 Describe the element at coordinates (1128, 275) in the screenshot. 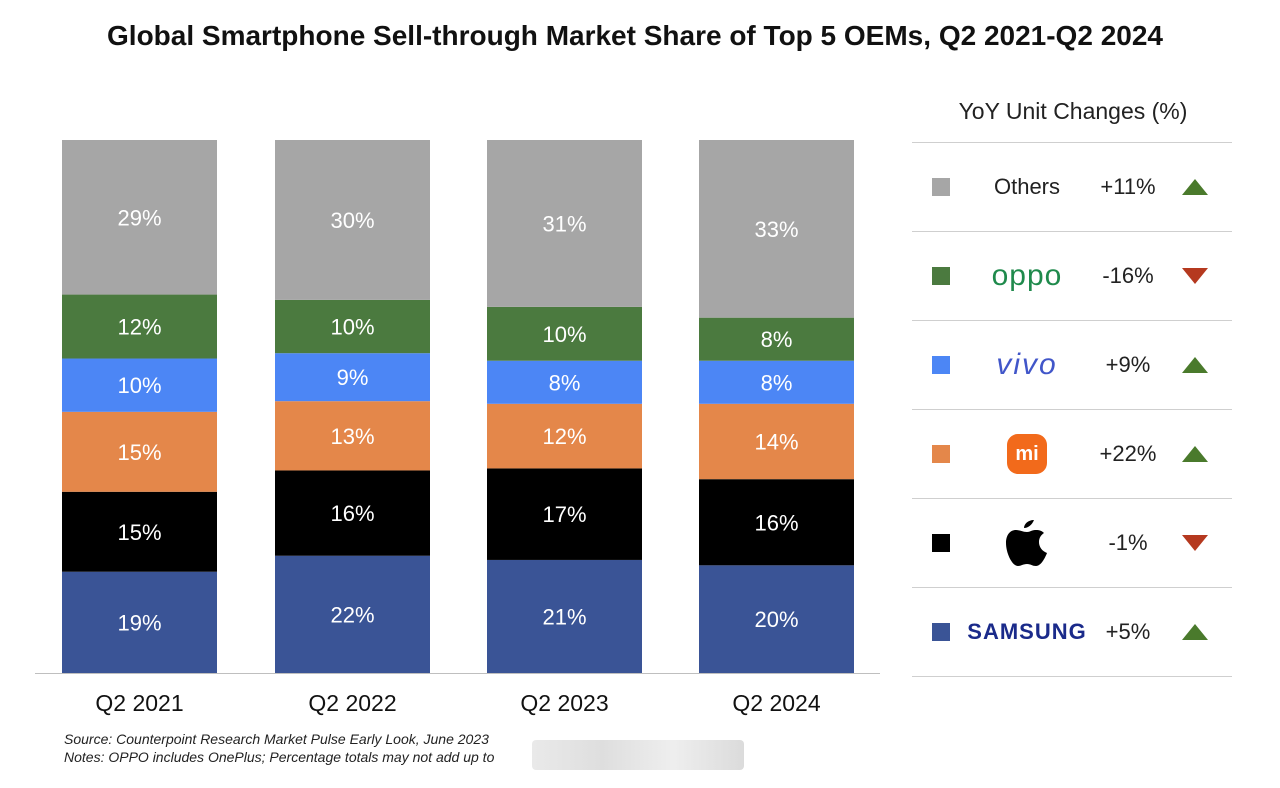

I see `legend-change-oppo: -16%` at that location.